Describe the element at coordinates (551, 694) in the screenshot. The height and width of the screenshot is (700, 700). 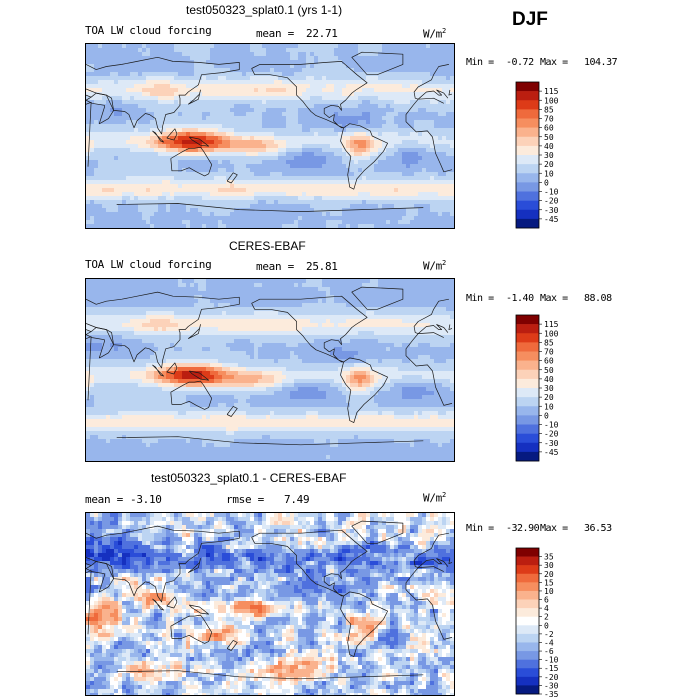
I see `colorbar-tick-label: -35` at that location.